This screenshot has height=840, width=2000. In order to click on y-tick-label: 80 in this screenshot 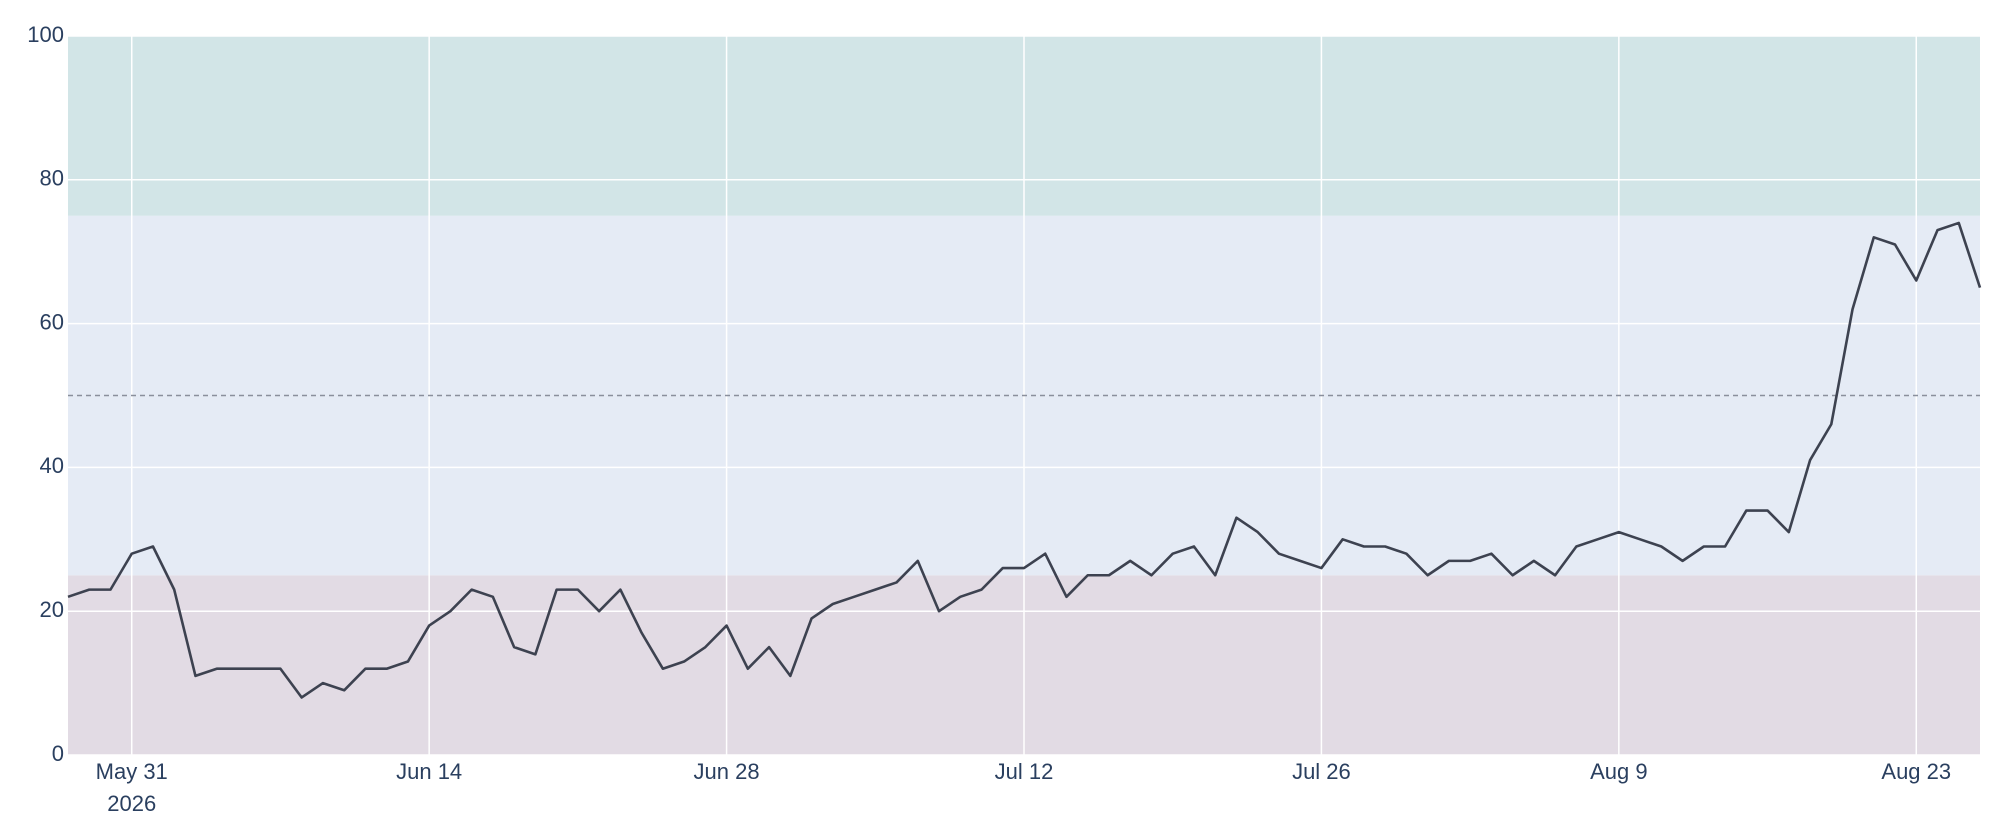, I will do `click(52, 178)`.